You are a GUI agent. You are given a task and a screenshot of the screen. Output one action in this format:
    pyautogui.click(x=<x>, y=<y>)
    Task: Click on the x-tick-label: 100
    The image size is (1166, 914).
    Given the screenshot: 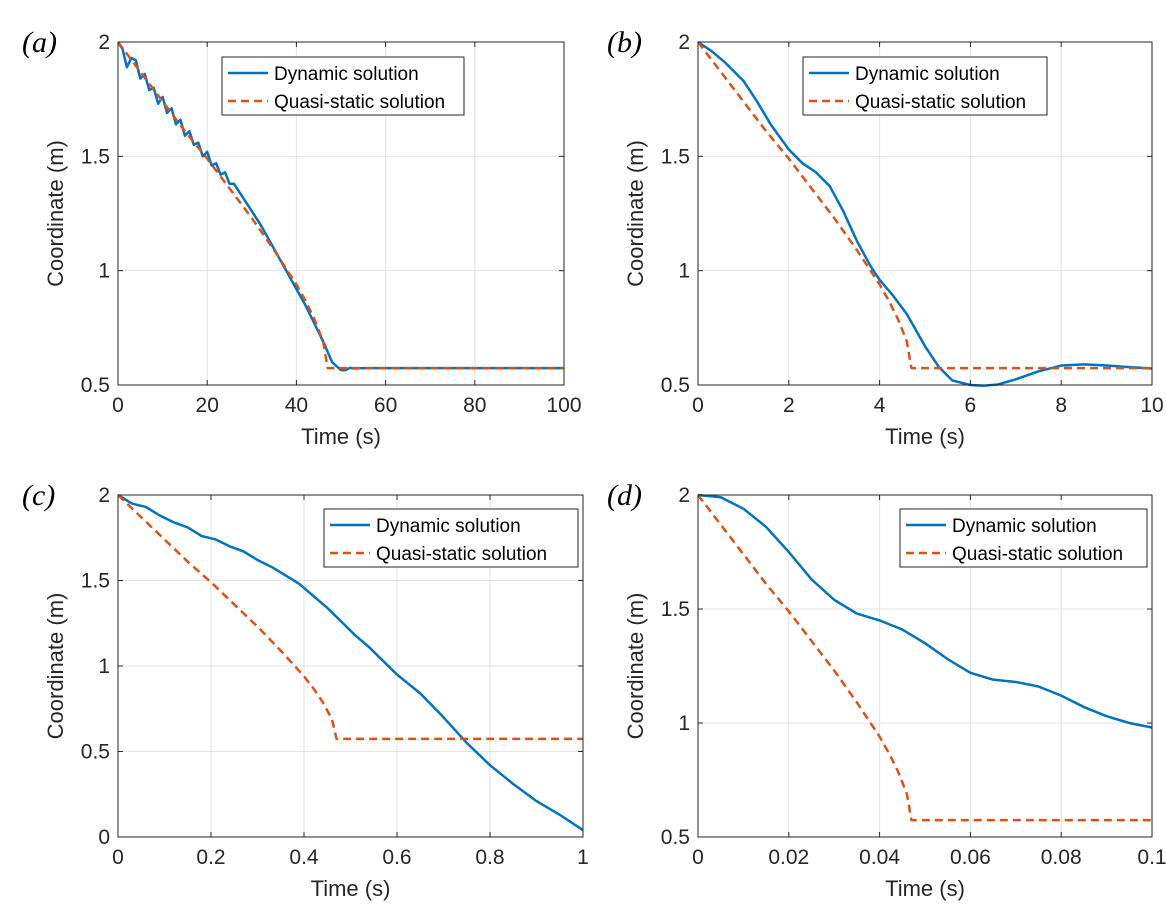 What is the action you would take?
    pyautogui.click(x=563, y=405)
    